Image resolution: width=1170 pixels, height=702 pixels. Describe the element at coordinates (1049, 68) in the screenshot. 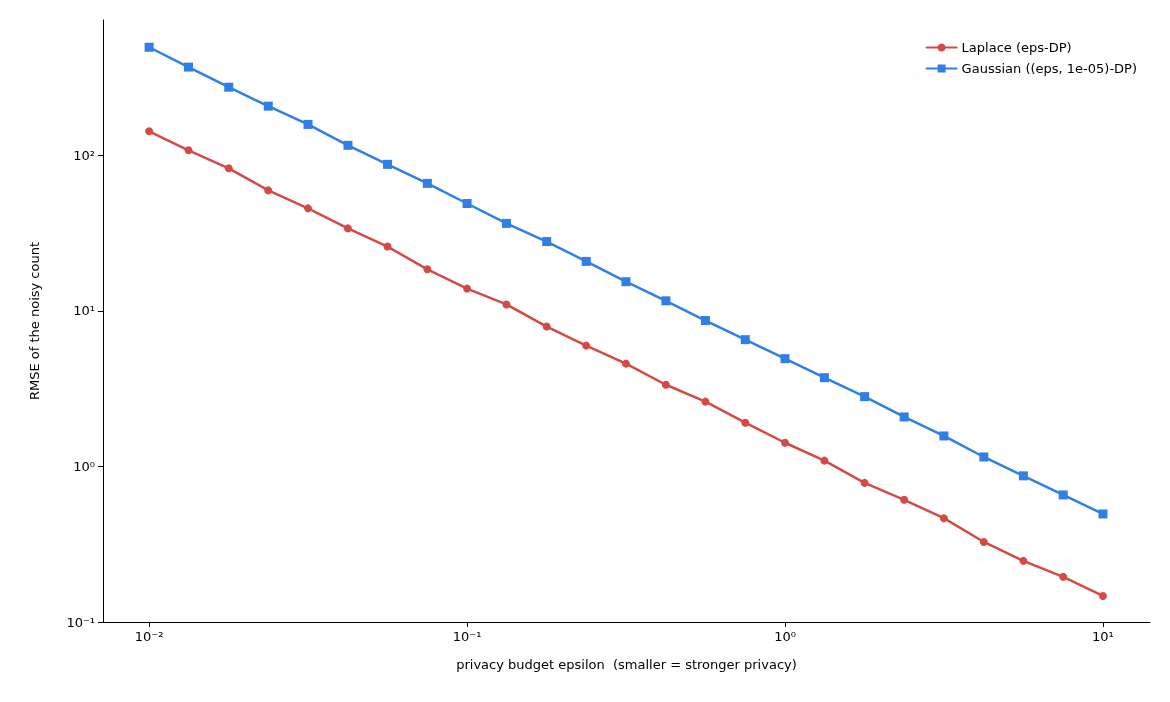

I see `legend-label: Gaussian ((eps, 1e-05)-DP)` at that location.